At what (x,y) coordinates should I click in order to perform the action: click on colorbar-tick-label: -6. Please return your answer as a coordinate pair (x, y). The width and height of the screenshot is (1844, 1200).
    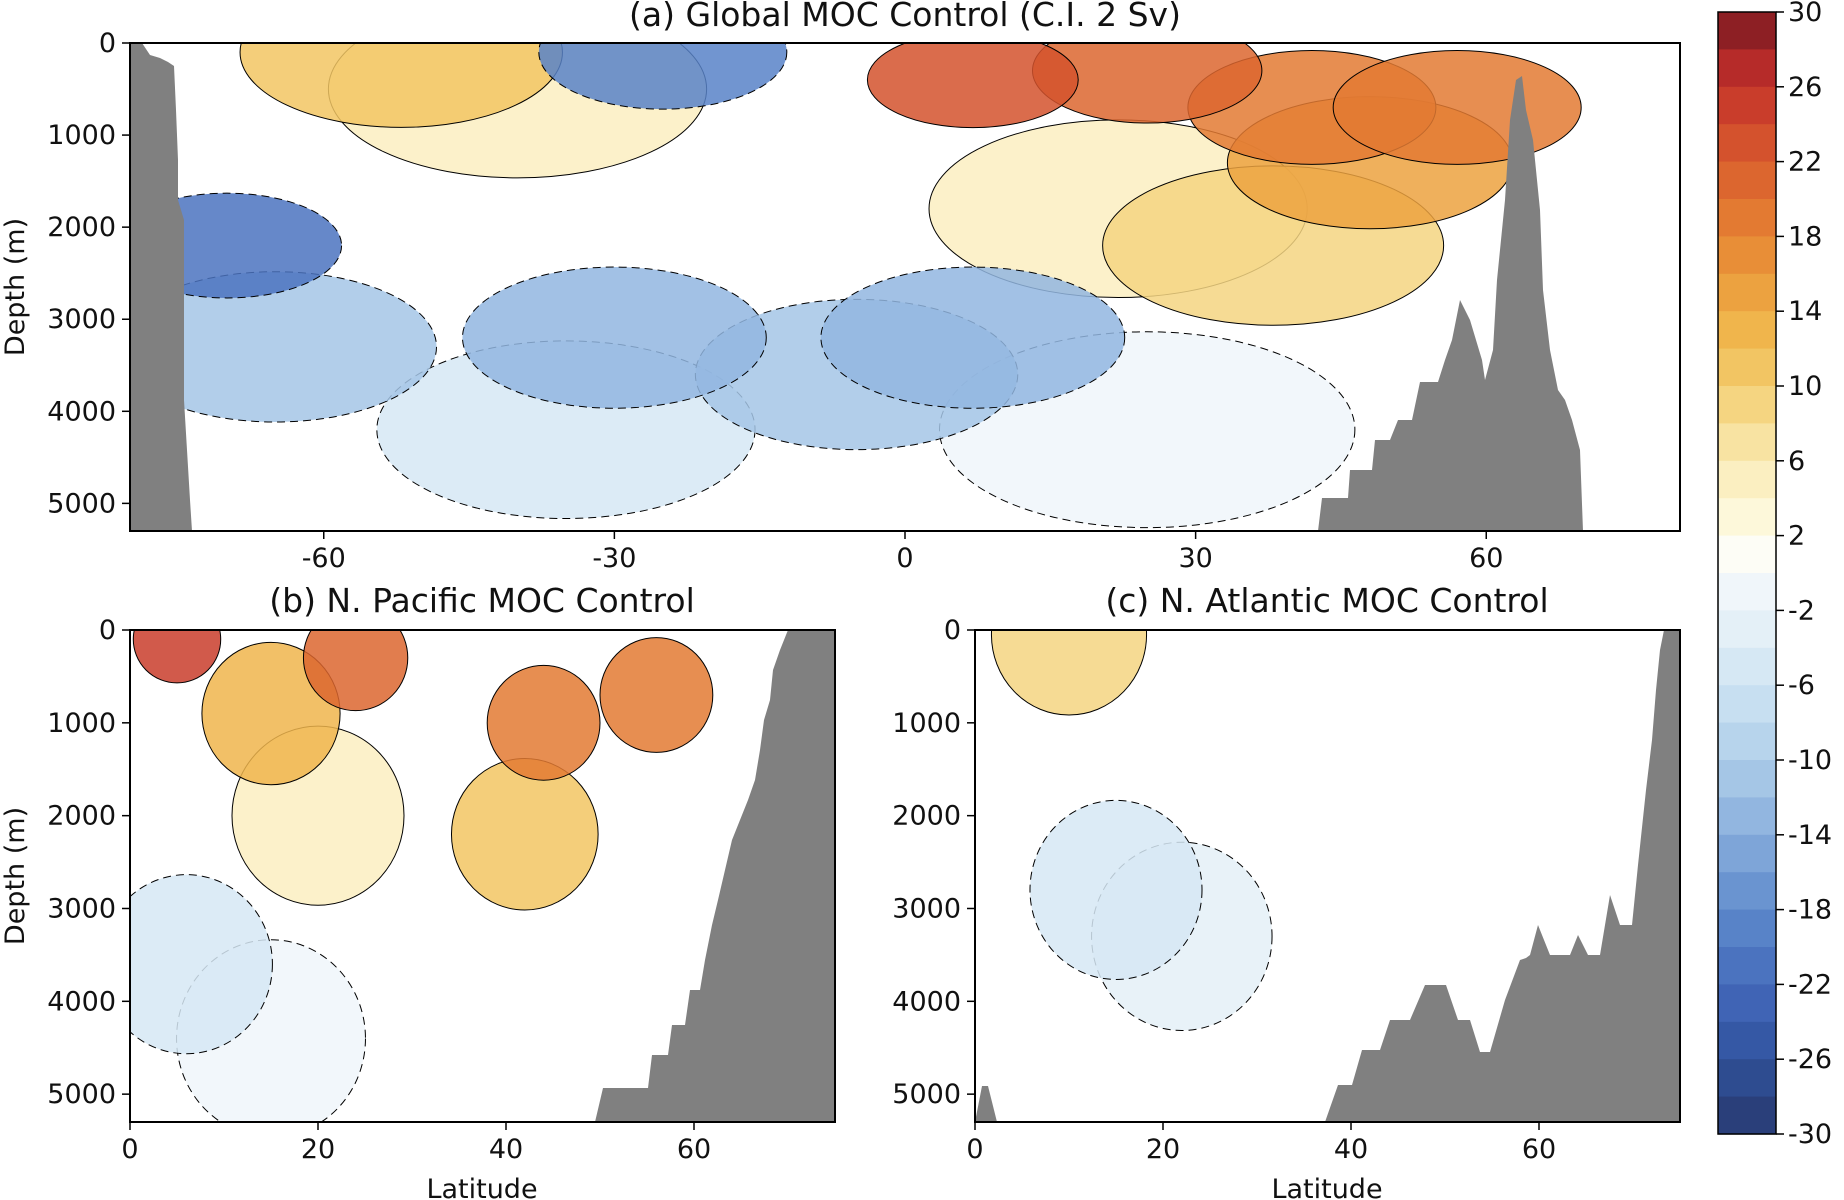
    Looking at the image, I should click on (1801, 685).